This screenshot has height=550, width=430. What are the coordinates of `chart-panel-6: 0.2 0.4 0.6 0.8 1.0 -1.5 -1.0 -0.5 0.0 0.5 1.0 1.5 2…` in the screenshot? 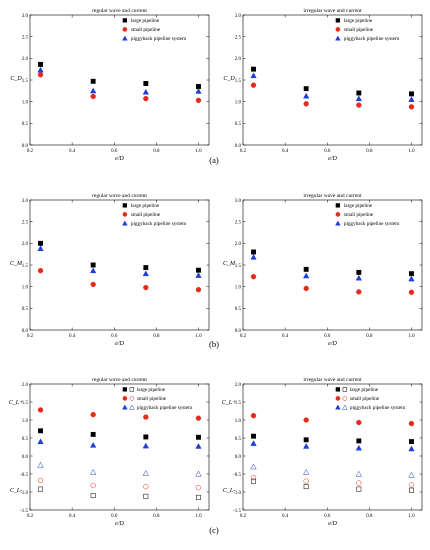 It's located at (322, 452).